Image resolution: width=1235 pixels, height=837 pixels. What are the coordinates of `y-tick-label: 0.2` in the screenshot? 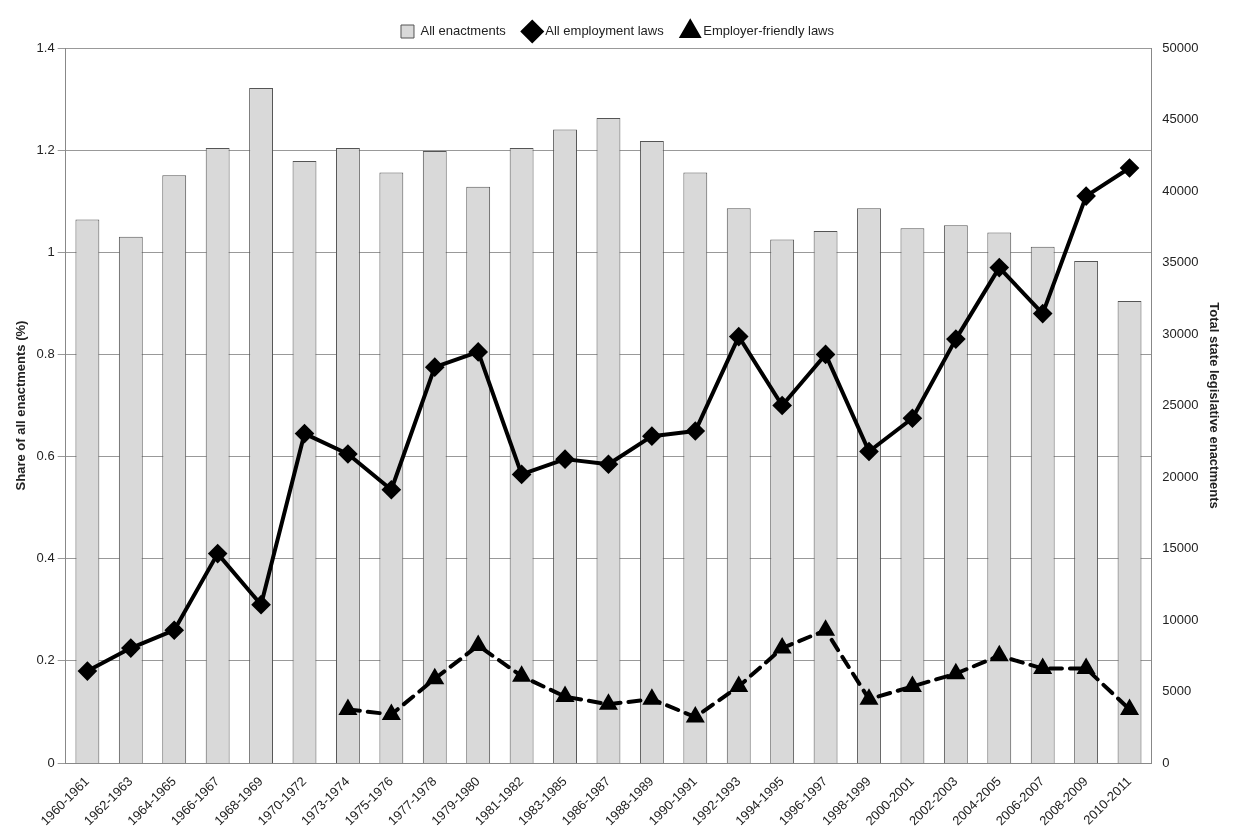 It's located at (45, 660).